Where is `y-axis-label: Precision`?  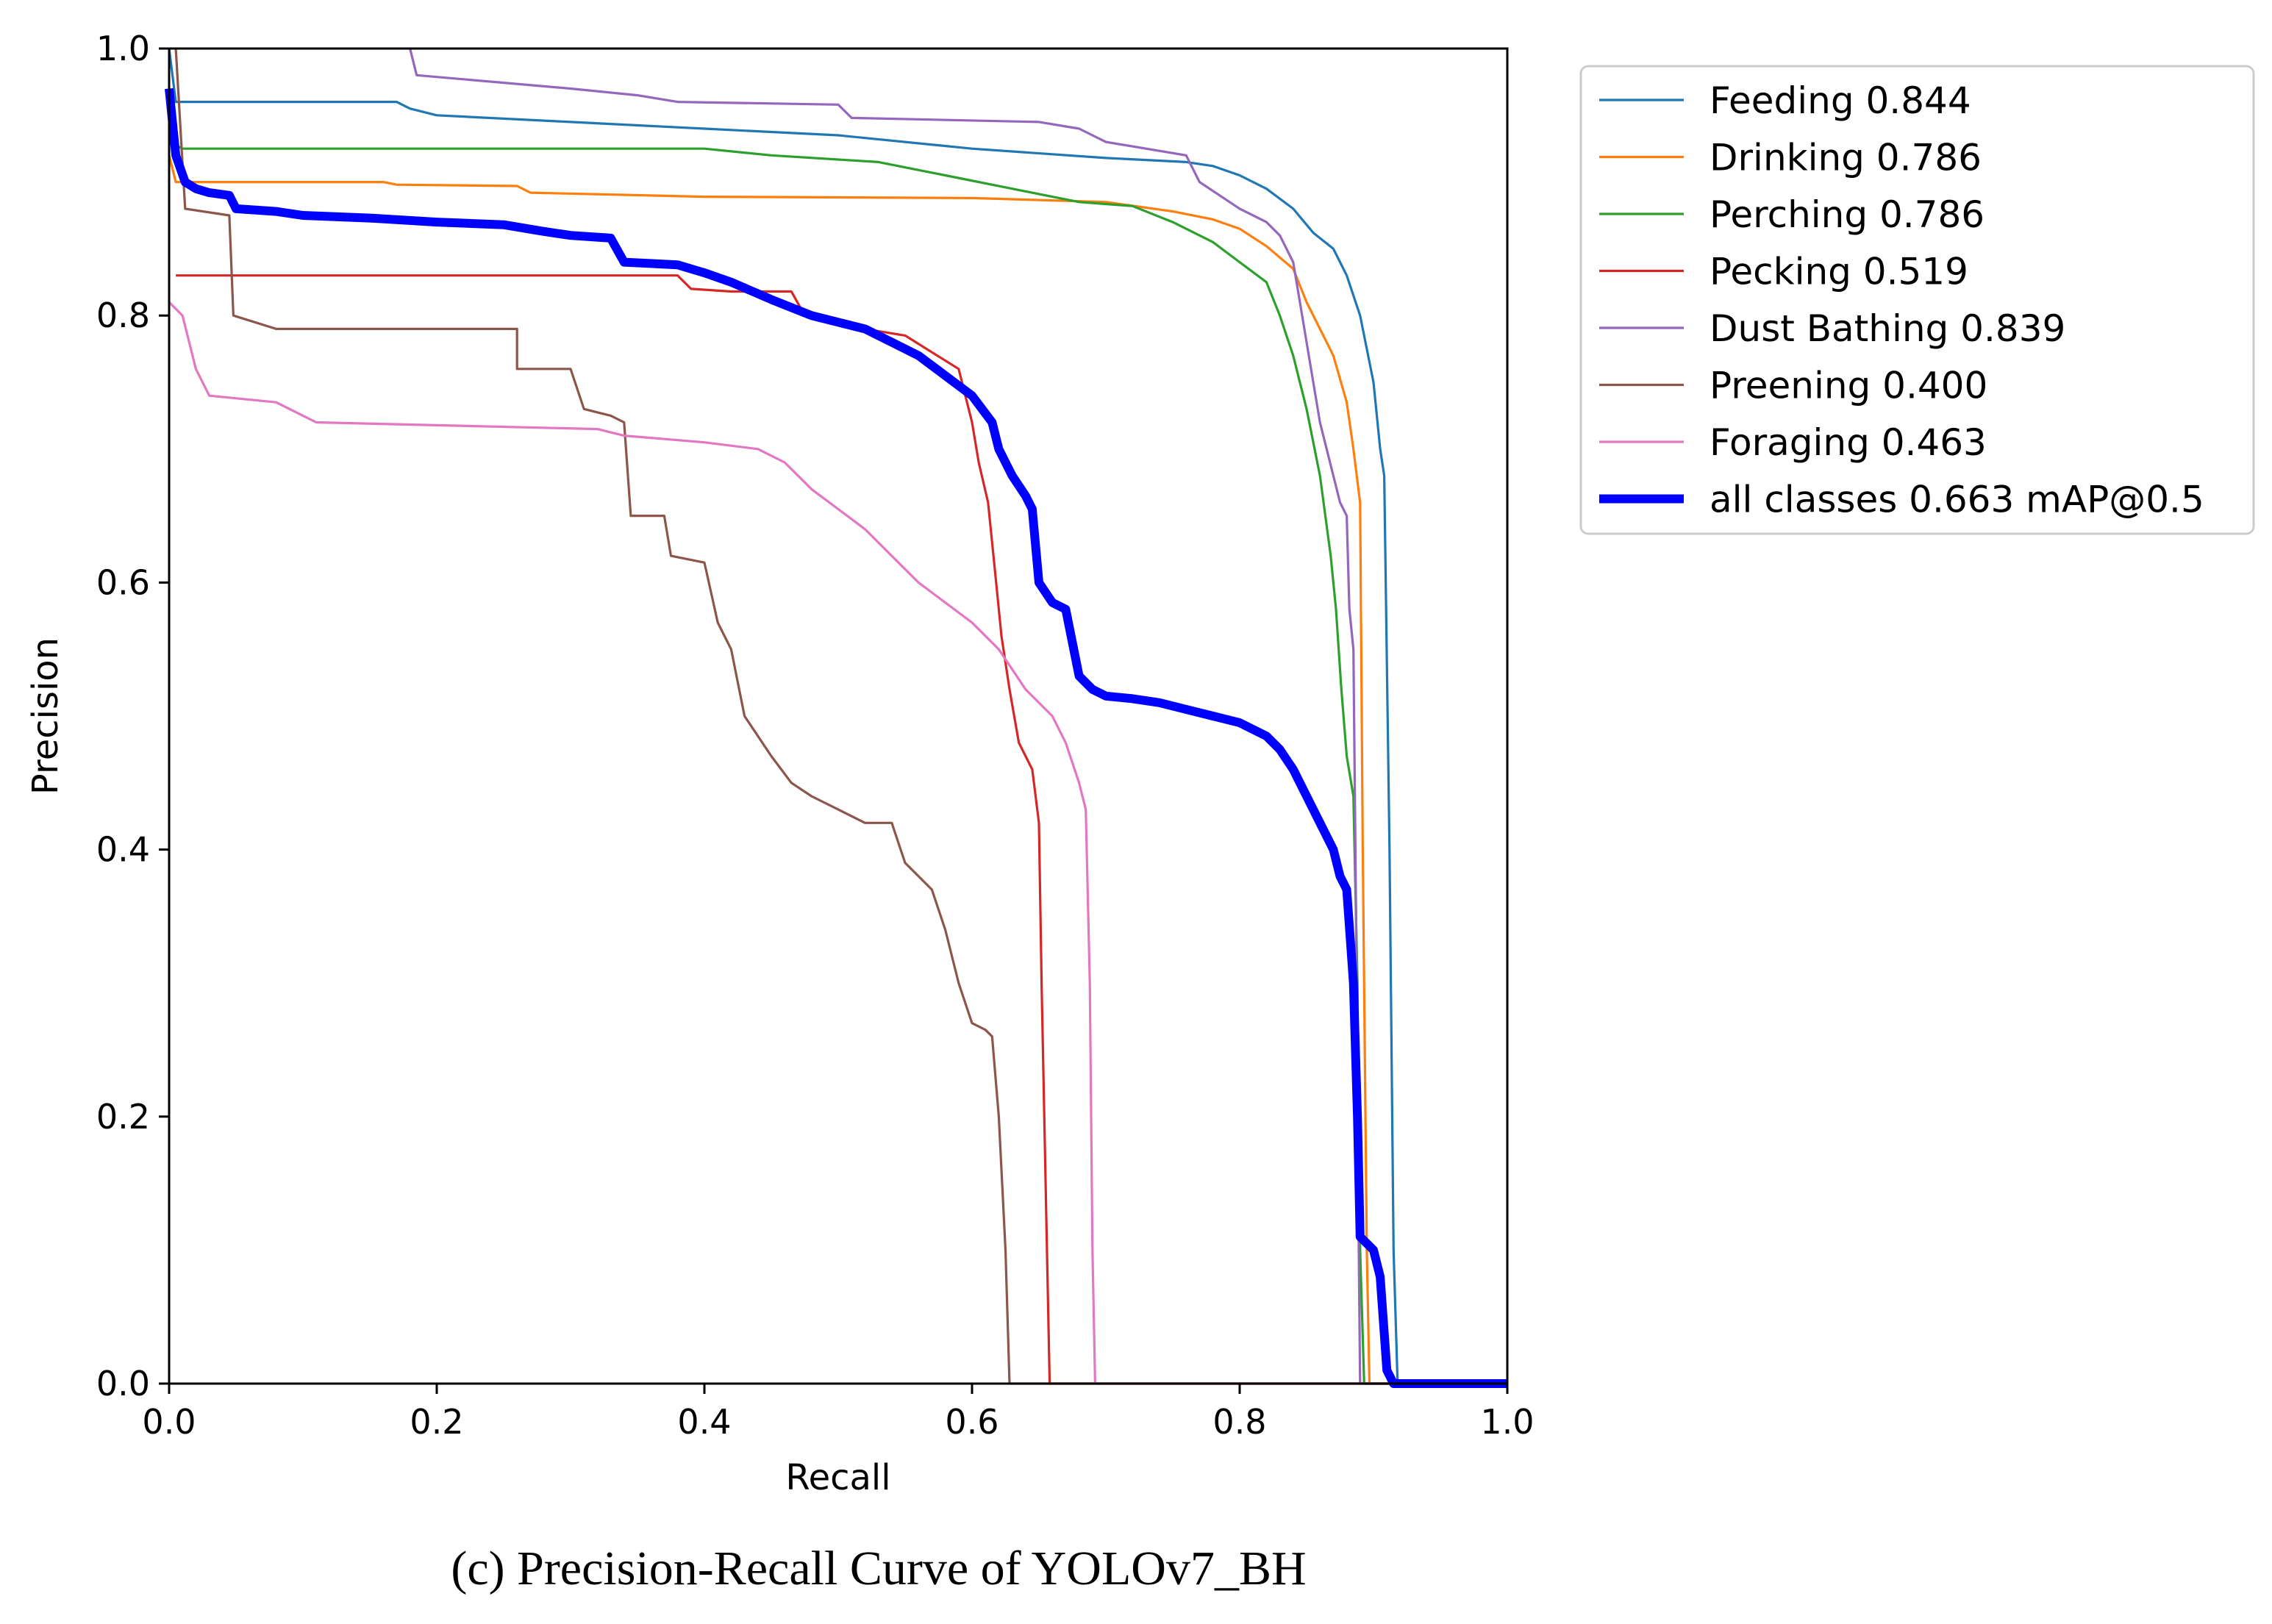 y-axis-label: Precision is located at coordinates (46, 716).